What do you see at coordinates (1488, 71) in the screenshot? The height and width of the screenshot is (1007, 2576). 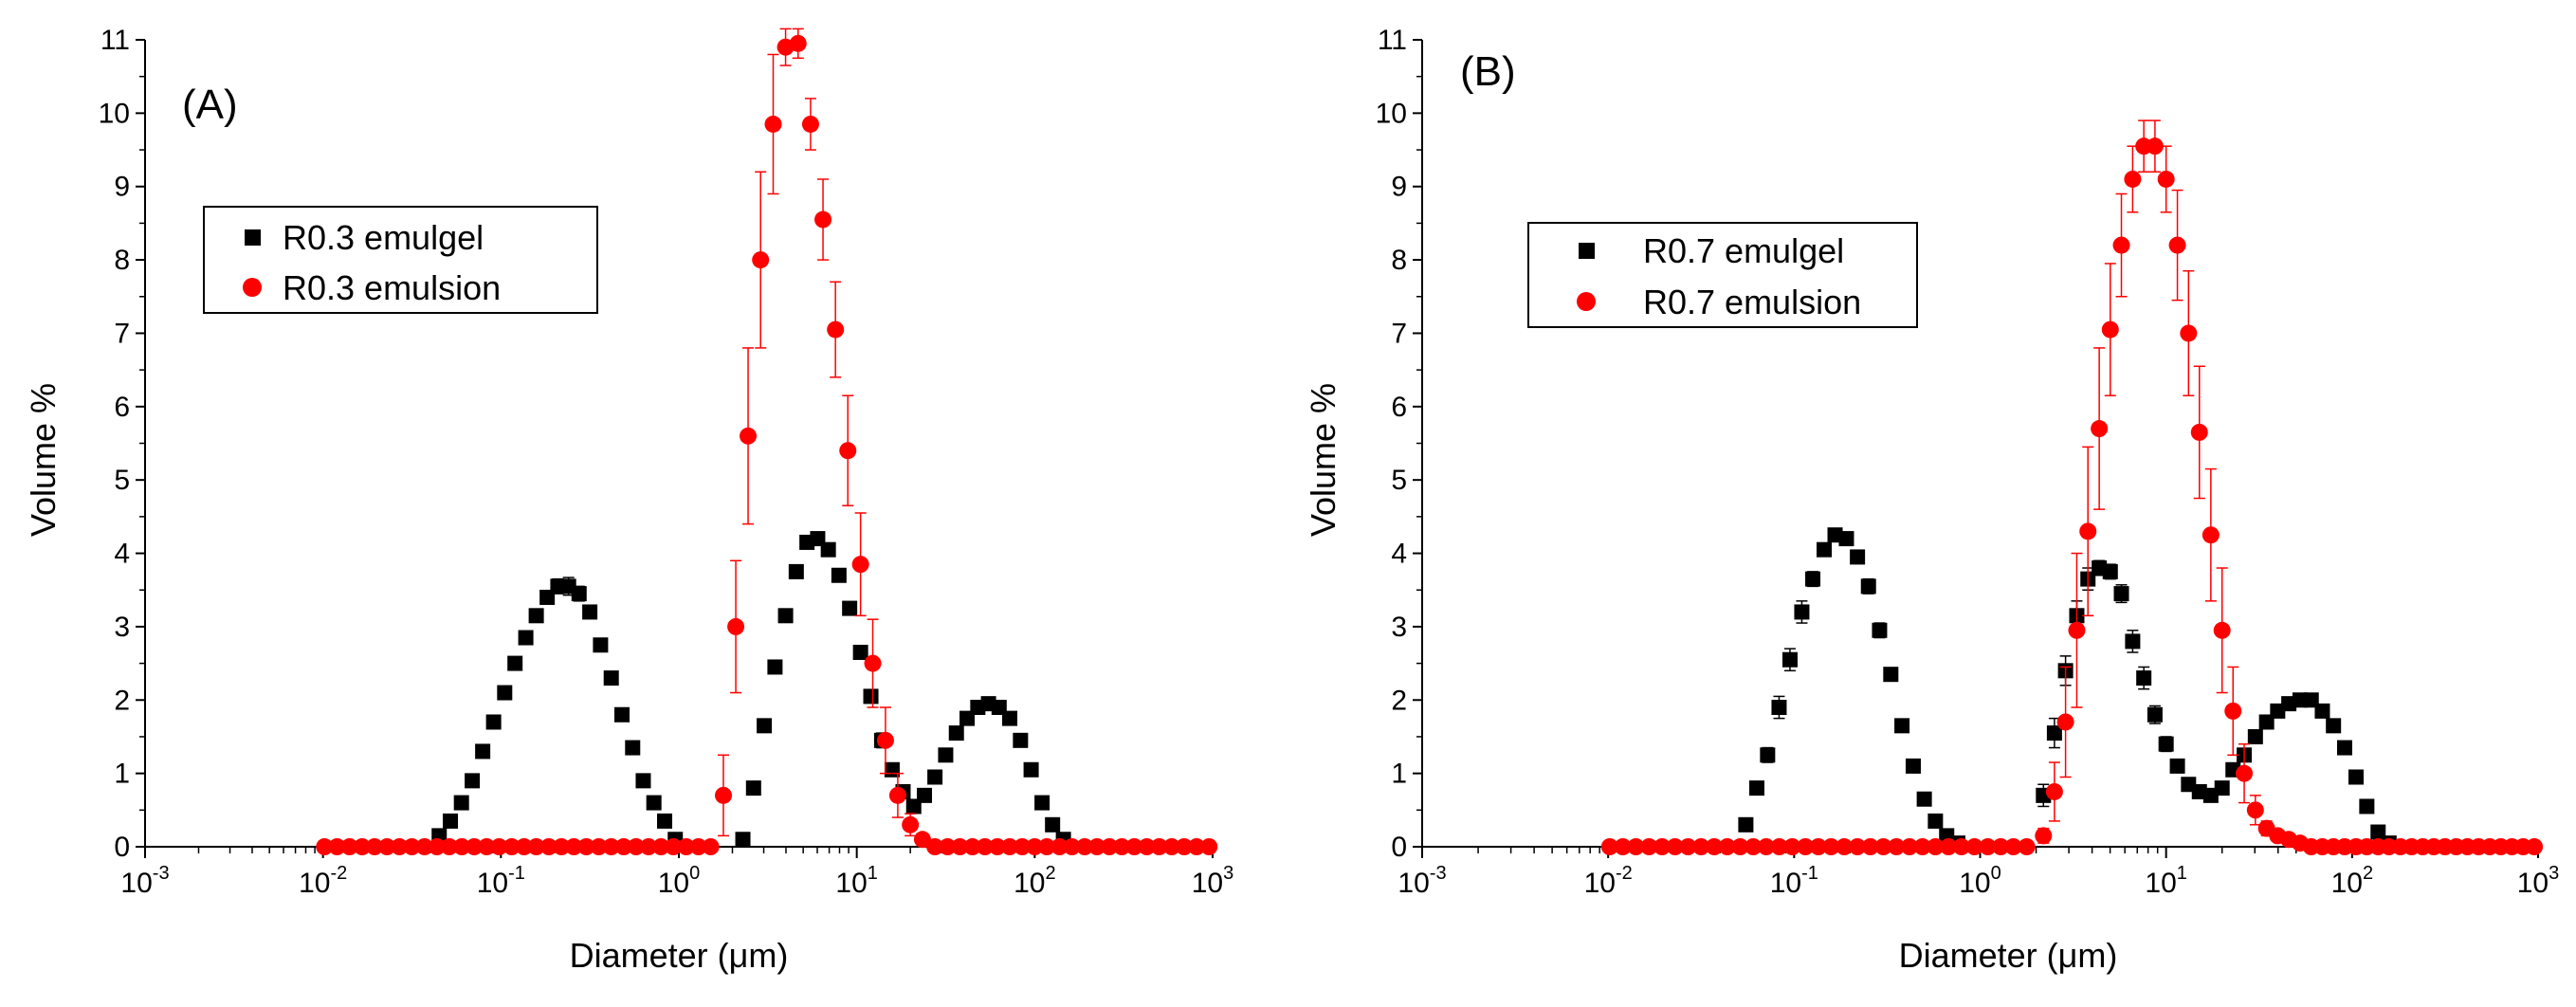 I see `panel-label: (B)` at bounding box center [1488, 71].